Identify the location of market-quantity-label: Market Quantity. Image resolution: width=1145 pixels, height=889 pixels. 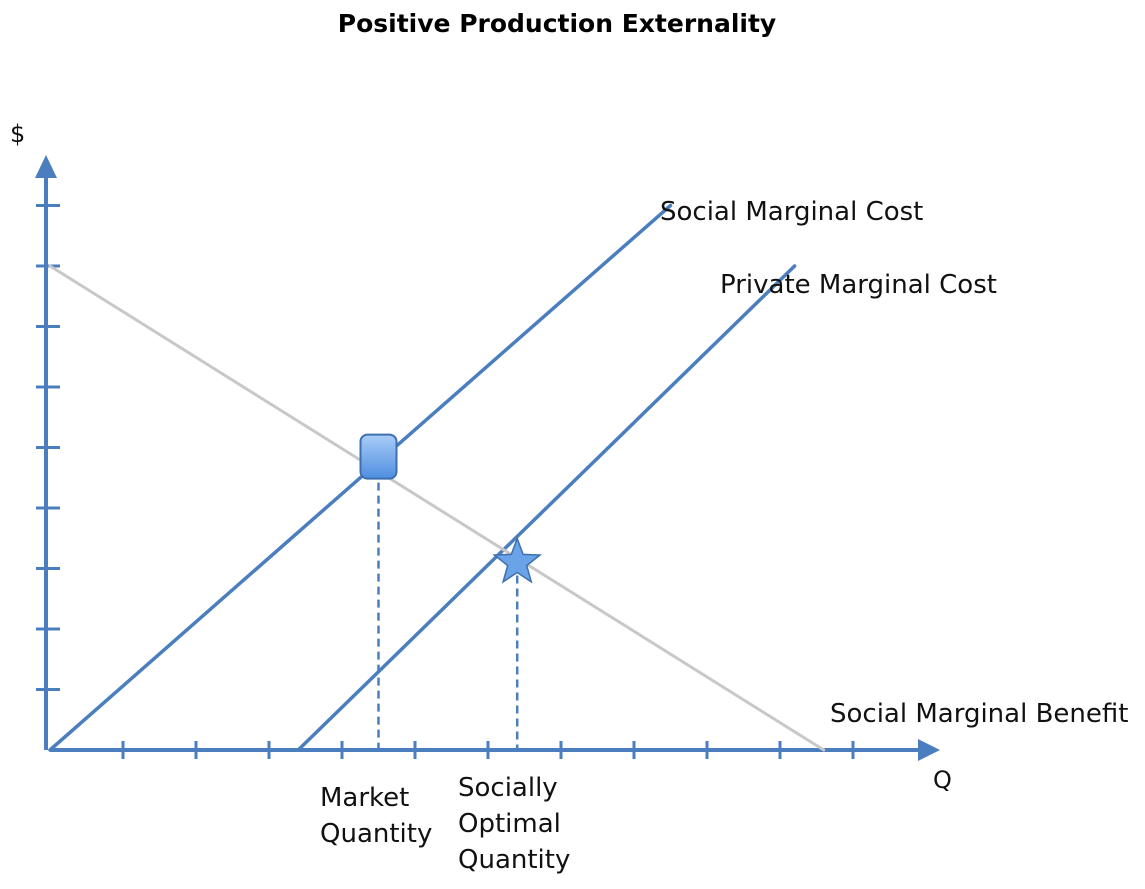
(376, 816).